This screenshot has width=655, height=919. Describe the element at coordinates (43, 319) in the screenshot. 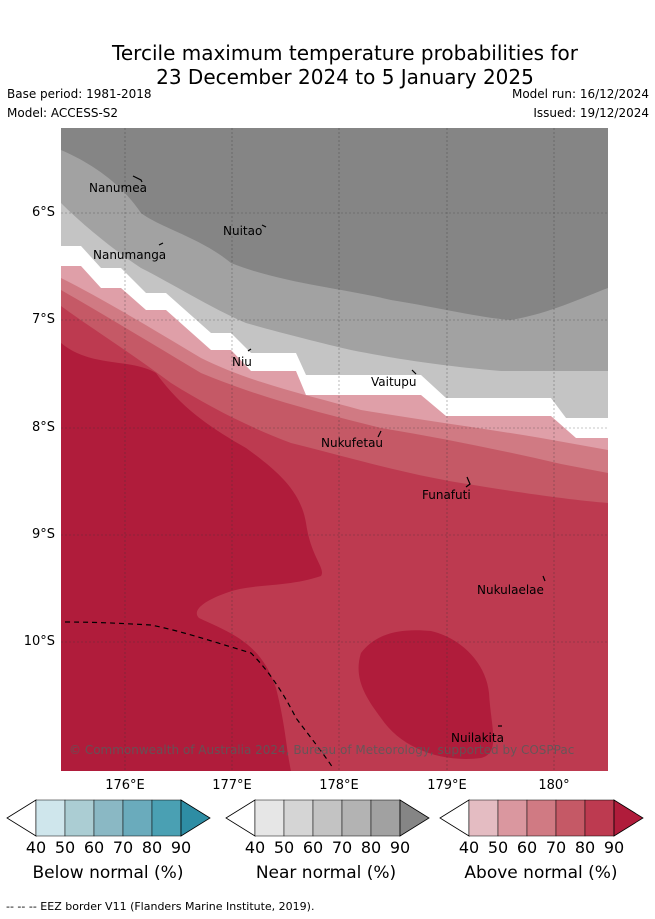

I see `lat-label-7s: 7°S` at that location.